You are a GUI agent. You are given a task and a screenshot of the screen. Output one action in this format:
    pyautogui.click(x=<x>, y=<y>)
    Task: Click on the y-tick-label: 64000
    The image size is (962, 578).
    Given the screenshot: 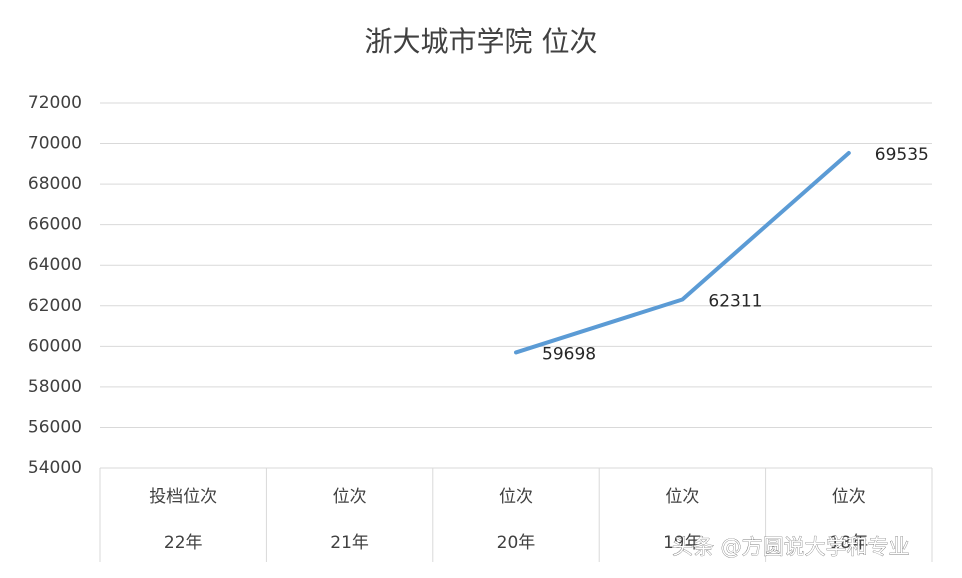 What is the action you would take?
    pyautogui.click(x=55, y=265)
    